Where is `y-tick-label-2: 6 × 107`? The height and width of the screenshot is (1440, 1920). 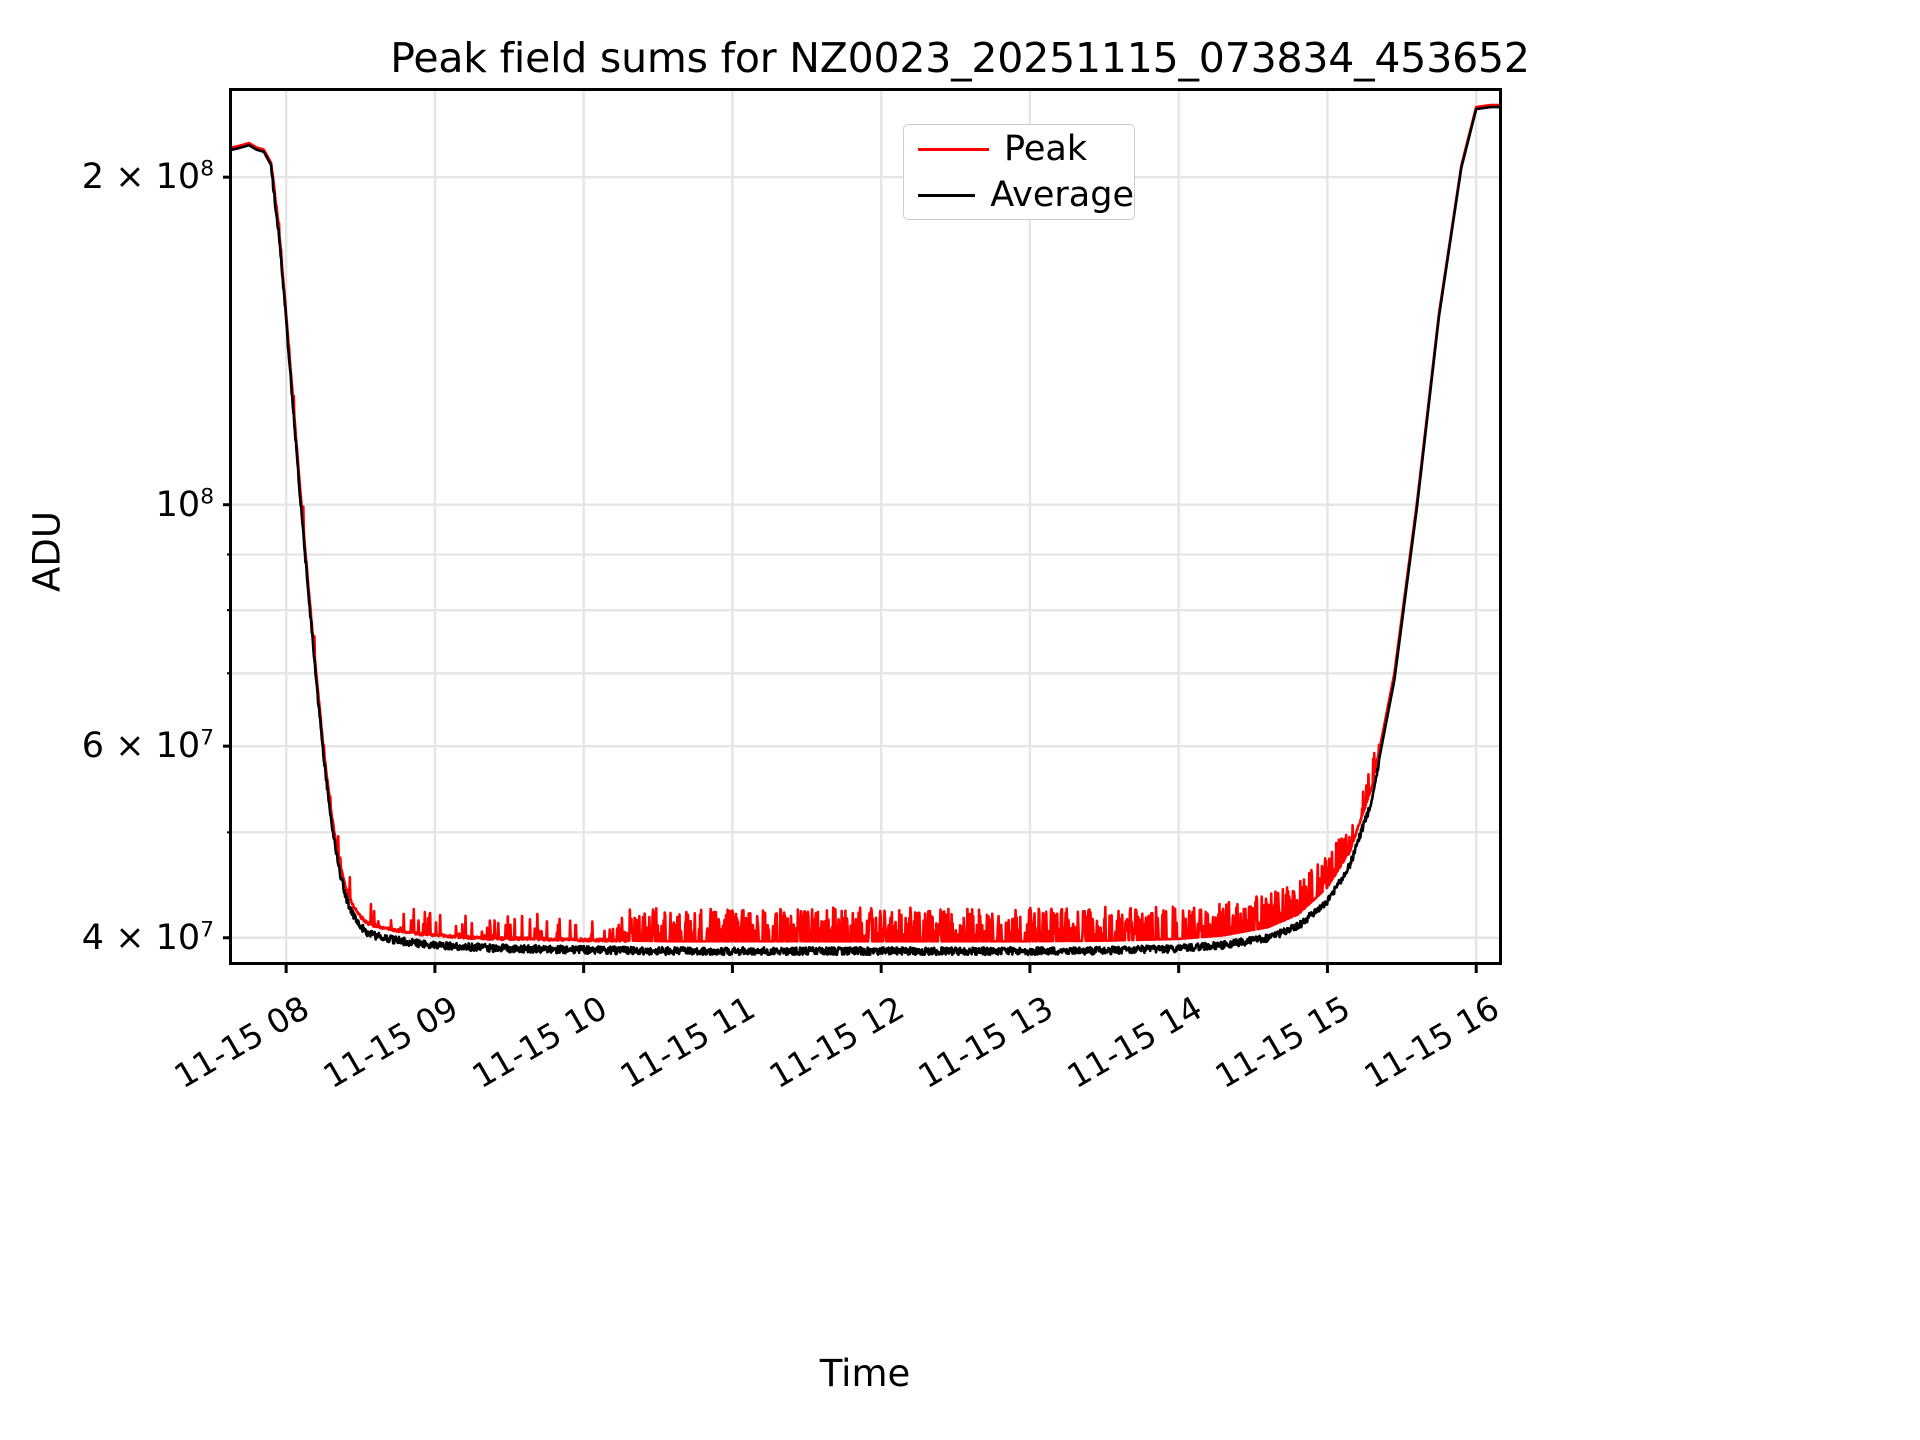 y-tick-label-2: 6 × 107 is located at coordinates (147, 746).